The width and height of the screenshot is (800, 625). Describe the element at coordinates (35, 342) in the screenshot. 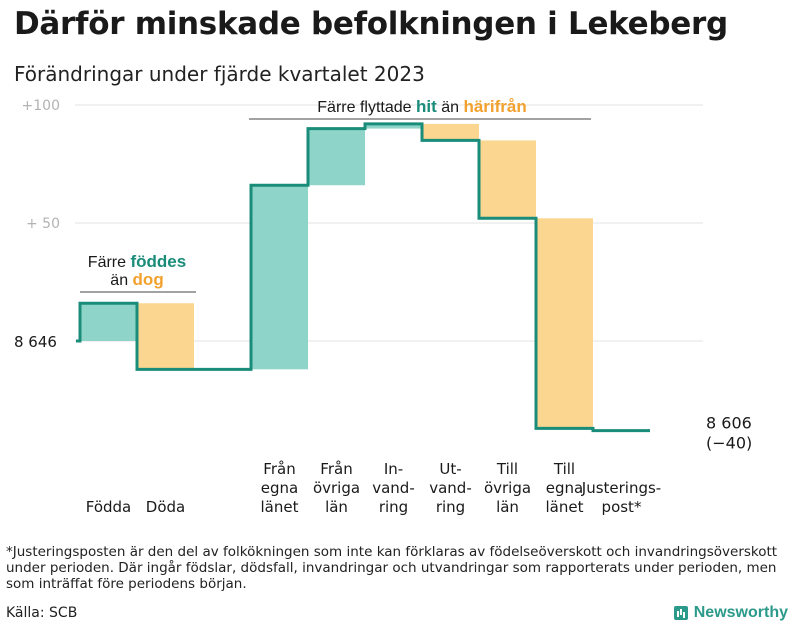

I see `start-value-label: 8 646` at that location.